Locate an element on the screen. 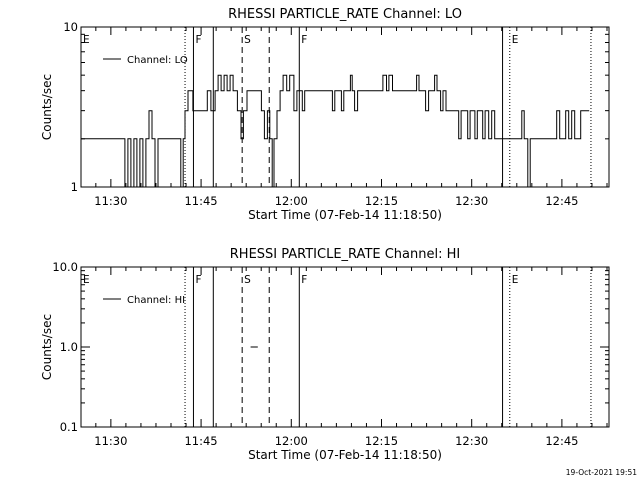 Image resolution: width=640 pixels, height=480 pixels. y-tick-label: 10.0 is located at coordinates (65, 267).